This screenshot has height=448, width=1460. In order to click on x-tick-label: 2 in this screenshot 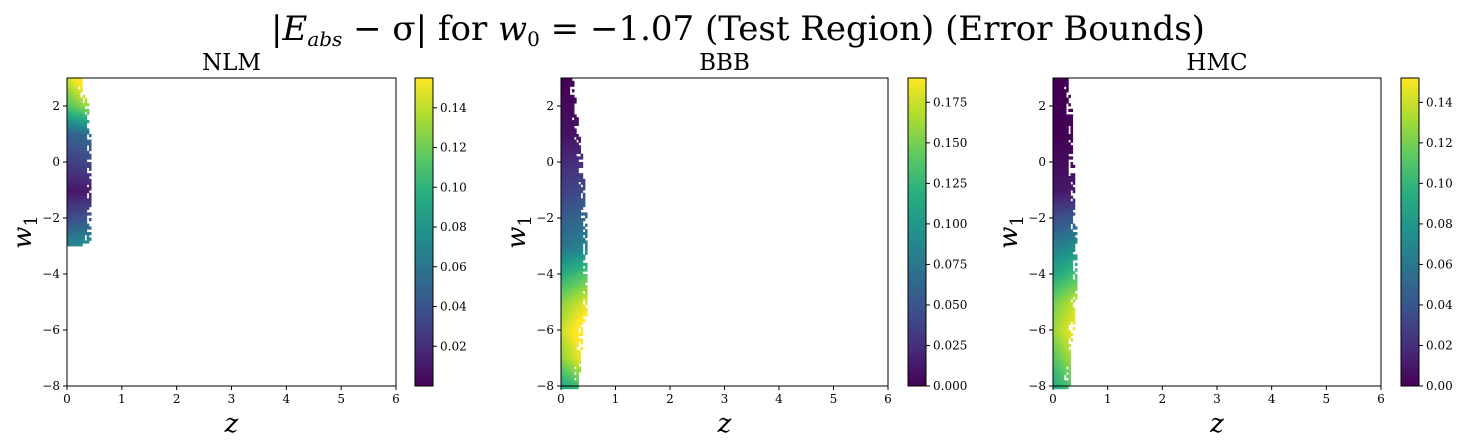, I will do `click(1163, 399)`.